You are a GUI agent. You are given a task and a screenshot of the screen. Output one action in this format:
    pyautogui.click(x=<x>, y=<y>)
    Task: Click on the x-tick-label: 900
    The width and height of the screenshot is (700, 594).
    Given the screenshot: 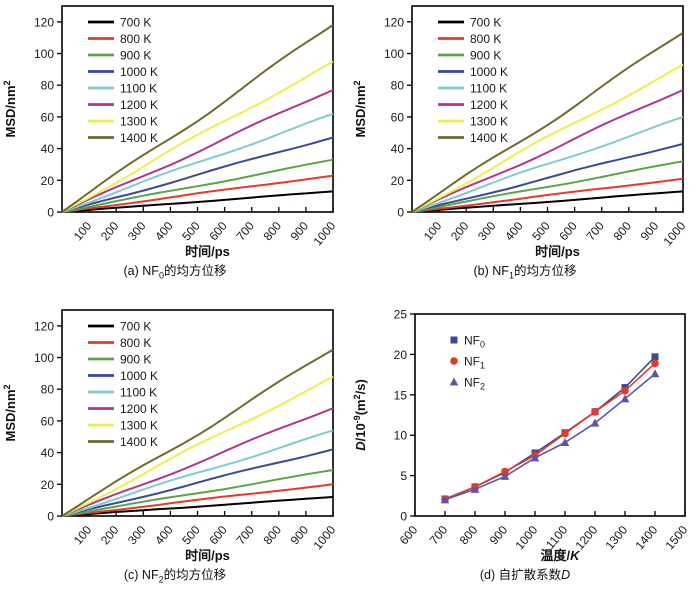 What is the action you would take?
    pyautogui.click(x=300, y=535)
    